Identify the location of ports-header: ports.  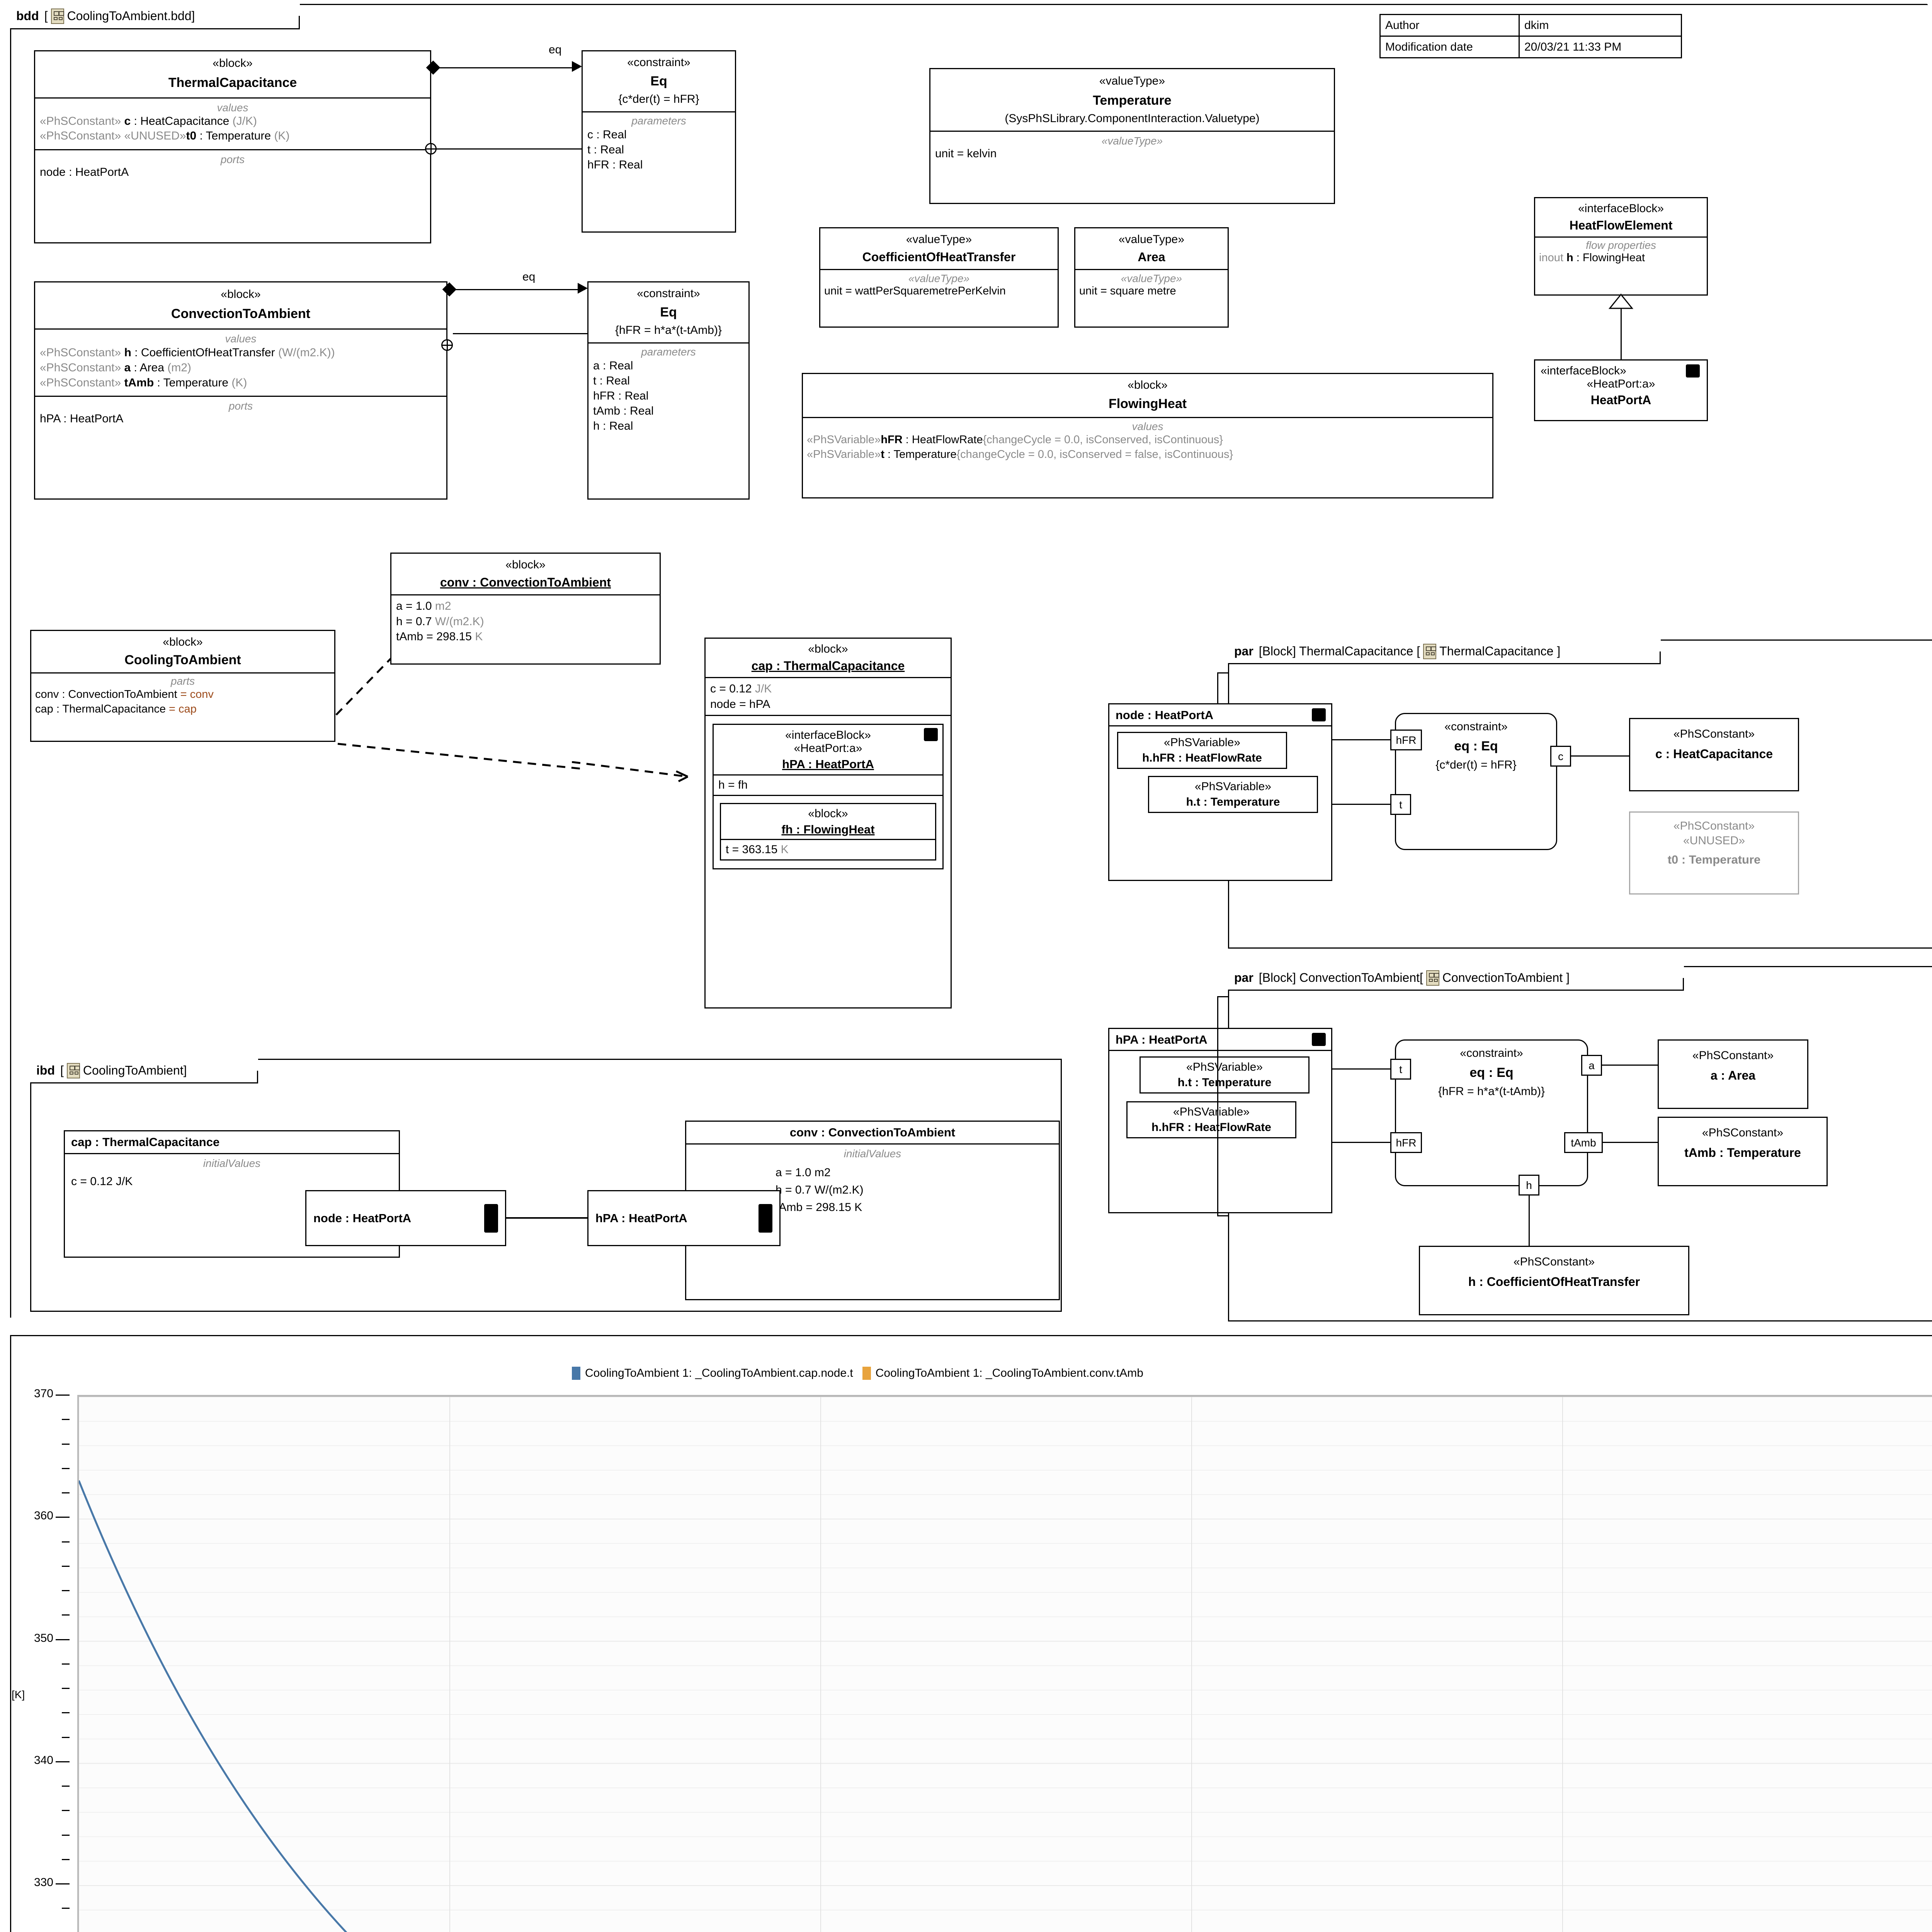
(241, 406).